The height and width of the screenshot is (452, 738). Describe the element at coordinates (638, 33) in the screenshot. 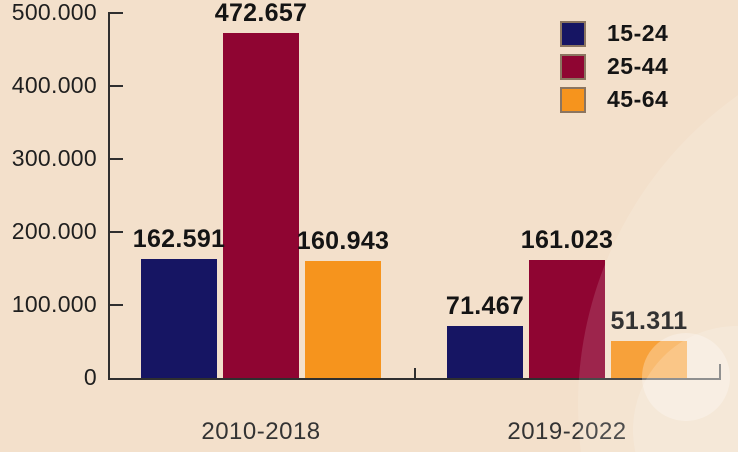

I see `legend-label: 15-24` at that location.